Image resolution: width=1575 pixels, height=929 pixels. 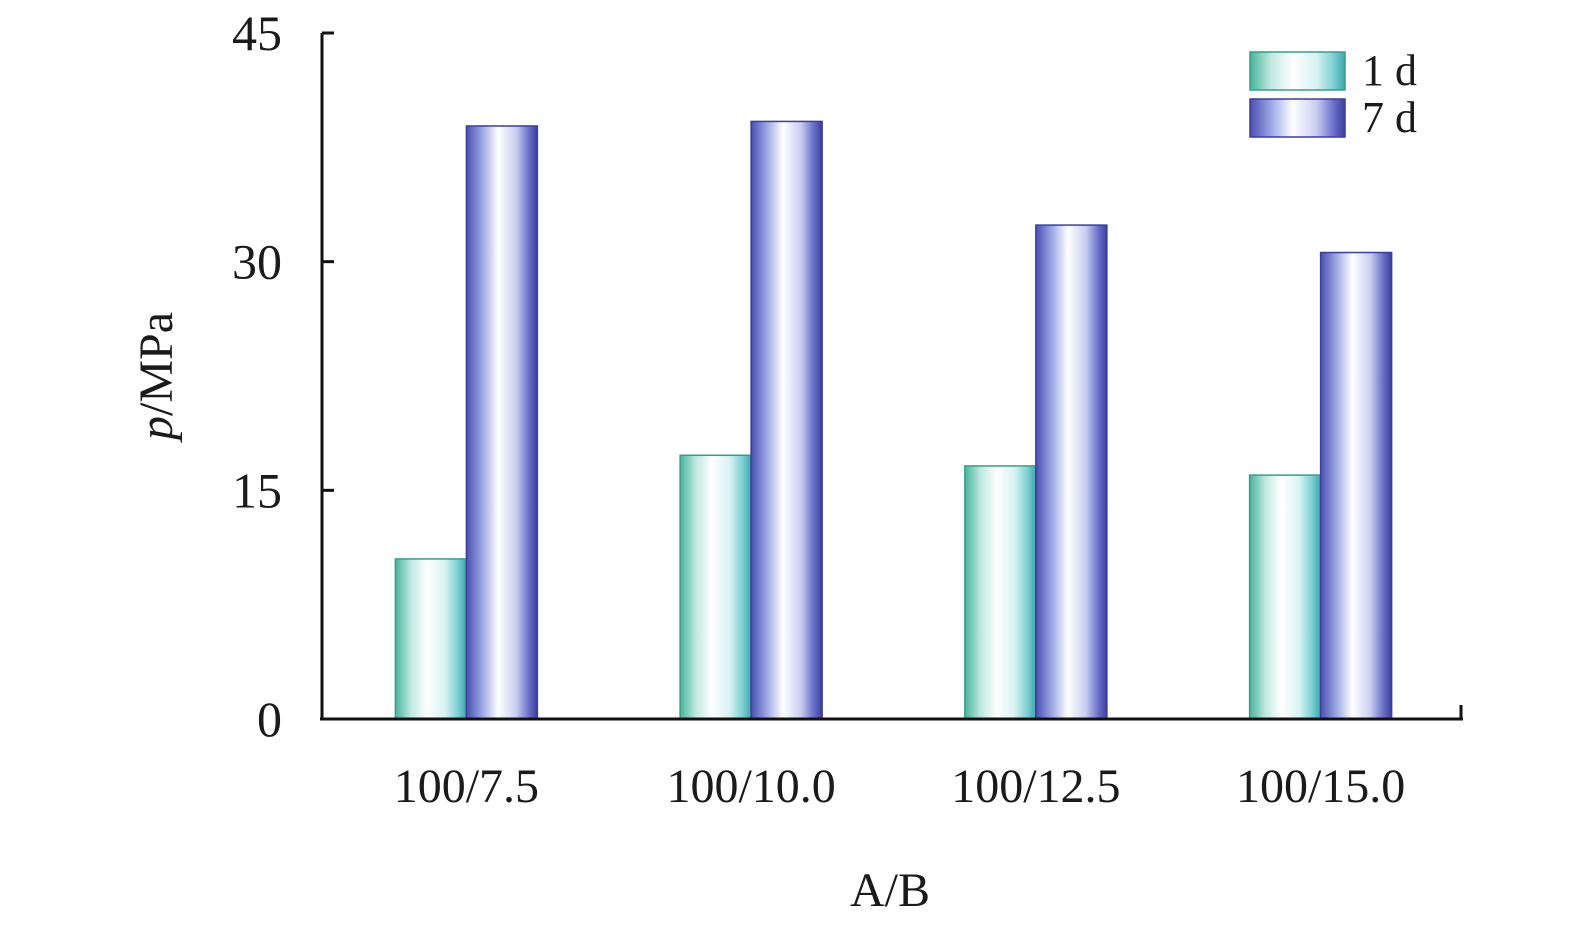 What do you see at coordinates (156, 364) in the screenshot?
I see `y-axis-title-unit: /MPa` at bounding box center [156, 364].